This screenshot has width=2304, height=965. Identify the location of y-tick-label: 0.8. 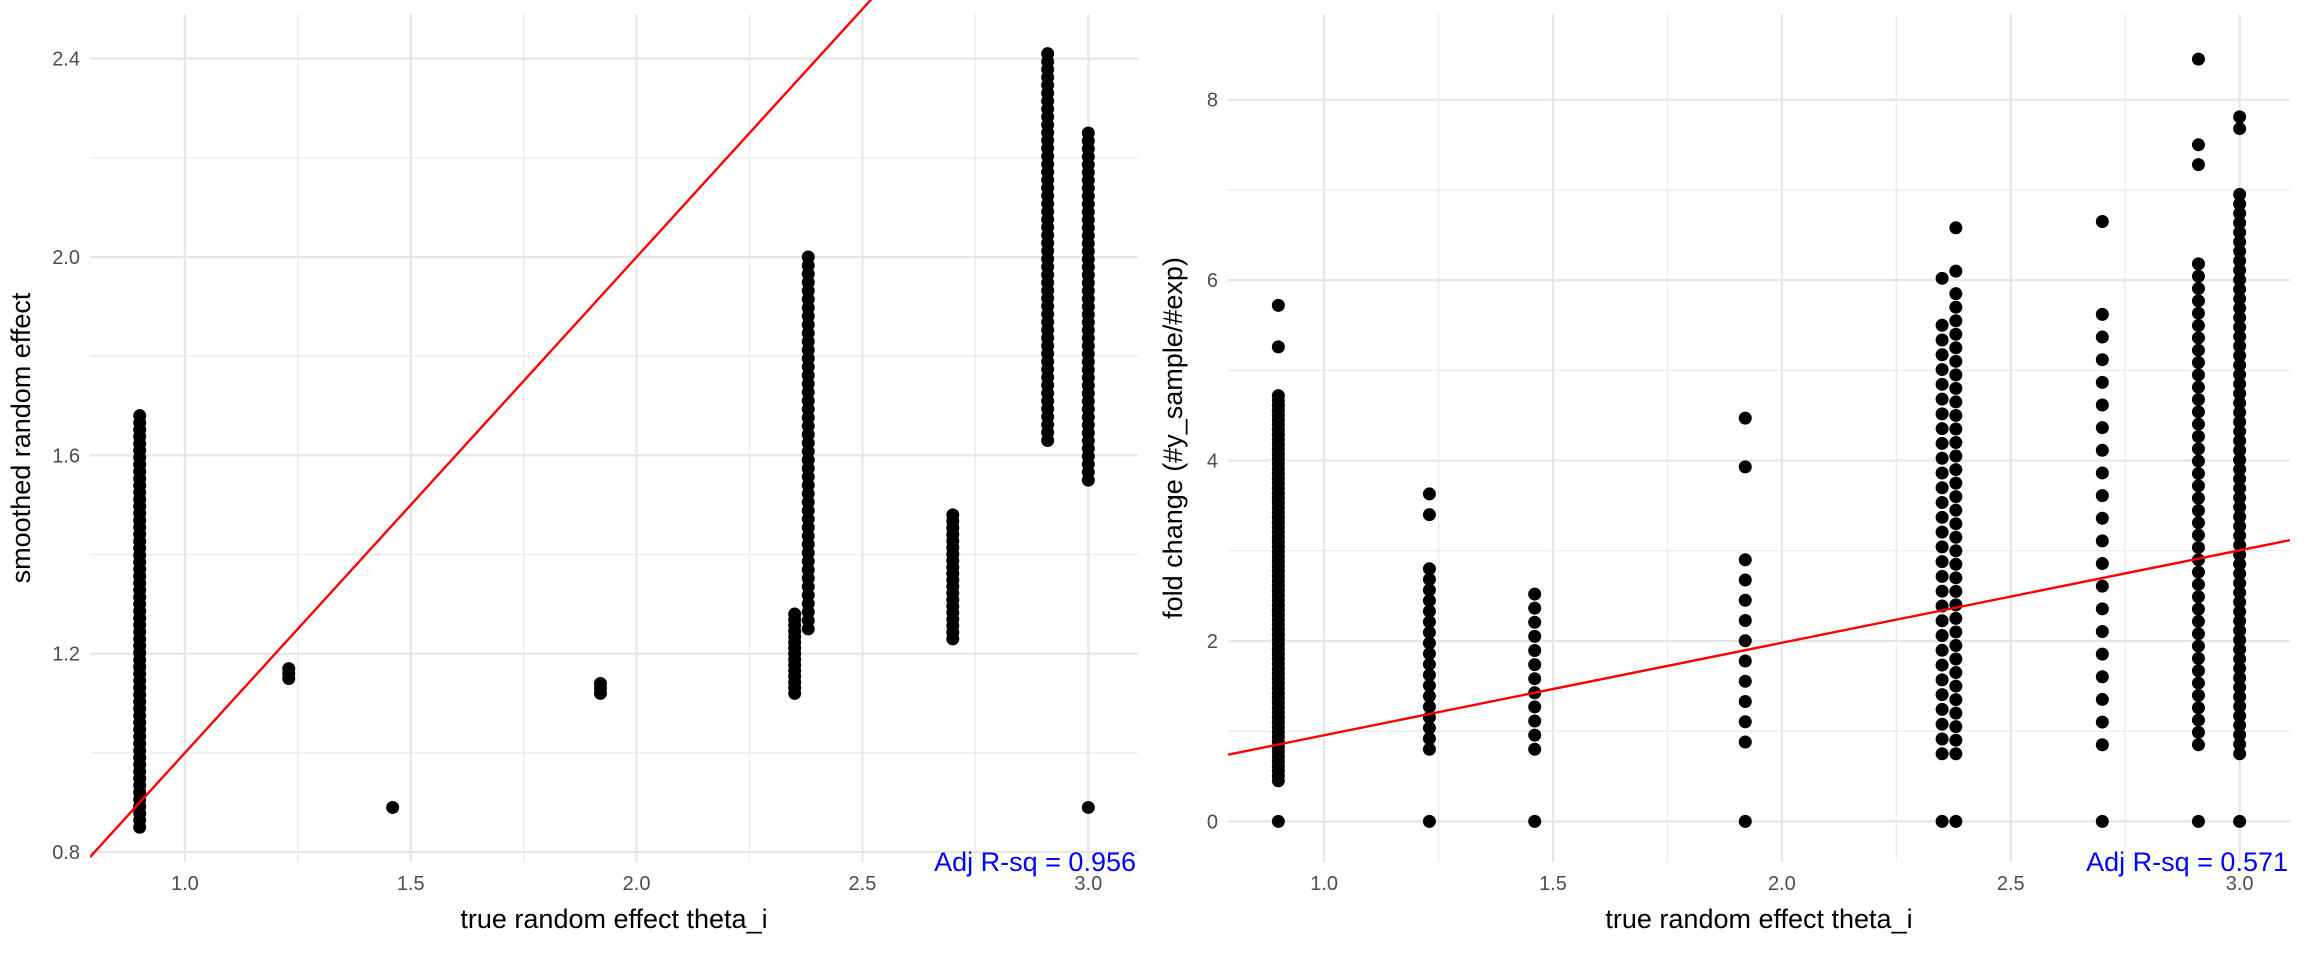
(66, 853).